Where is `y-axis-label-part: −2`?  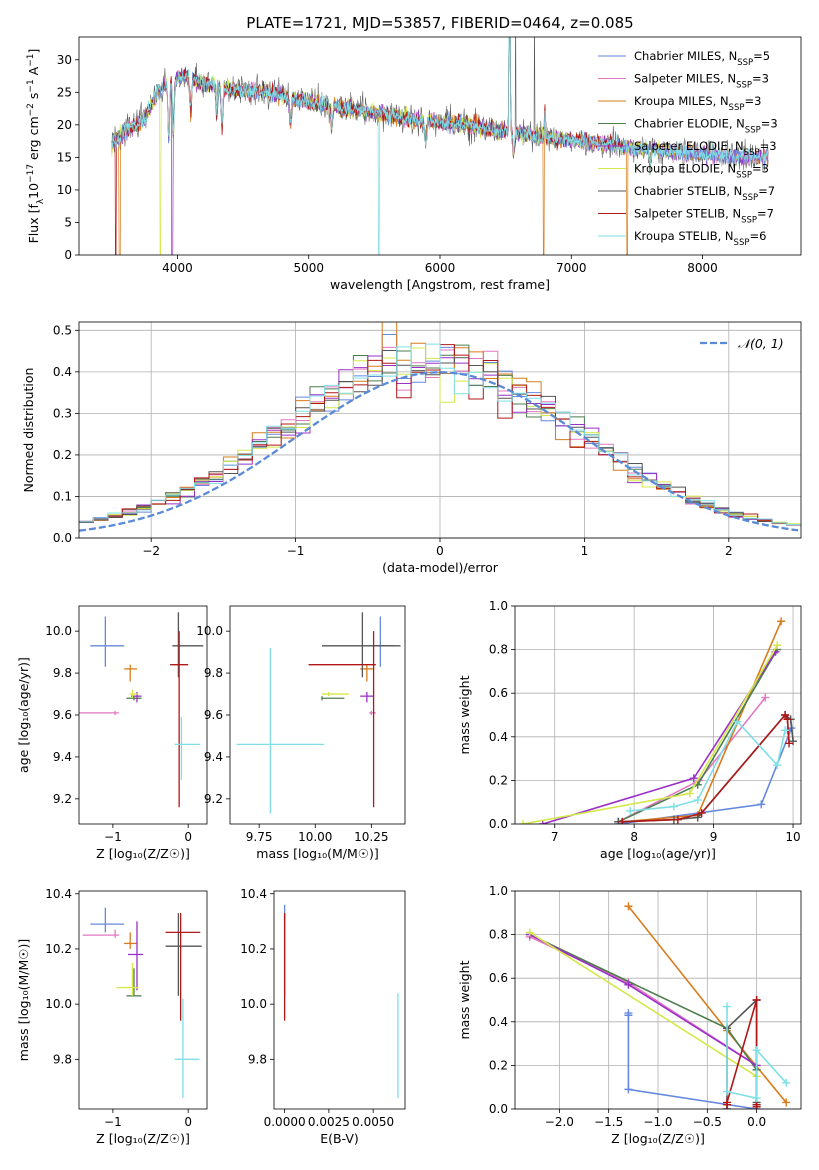
y-axis-label-part: −2 is located at coordinates (31, 109).